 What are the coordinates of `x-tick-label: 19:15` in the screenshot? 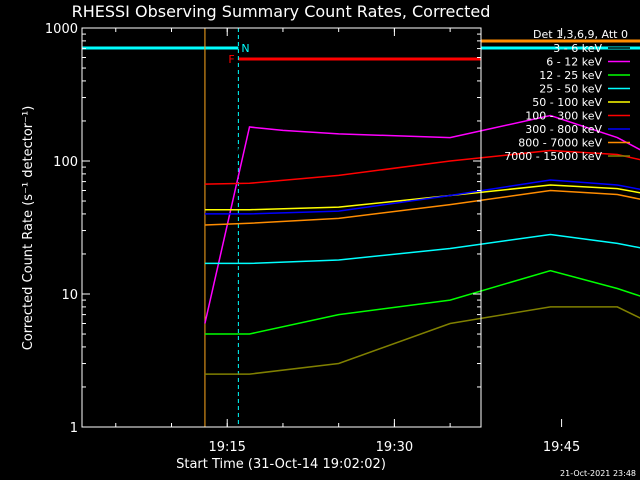 It's located at (226, 447).